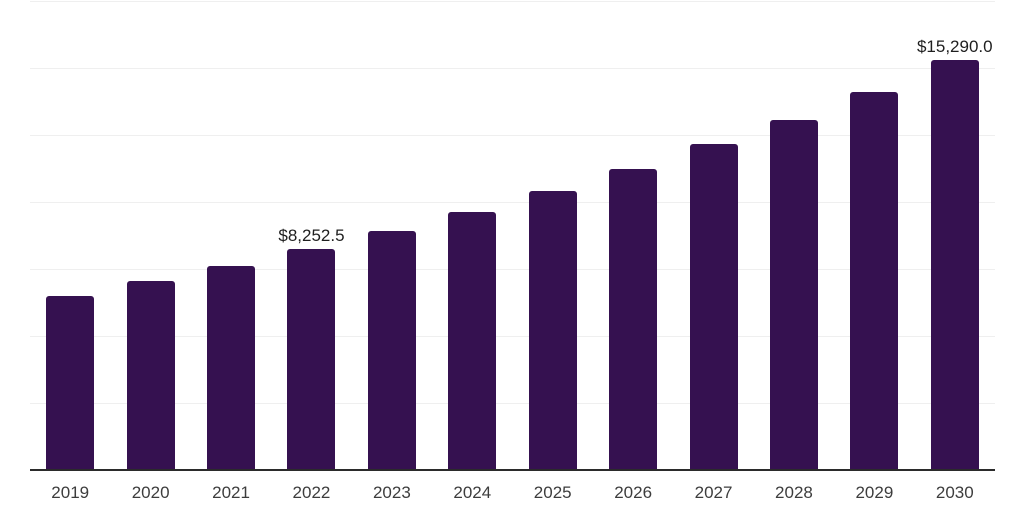 This screenshot has height=512, width=1024. What do you see at coordinates (70, 492) in the screenshot?
I see `x-tick-label-2019: 2019` at bounding box center [70, 492].